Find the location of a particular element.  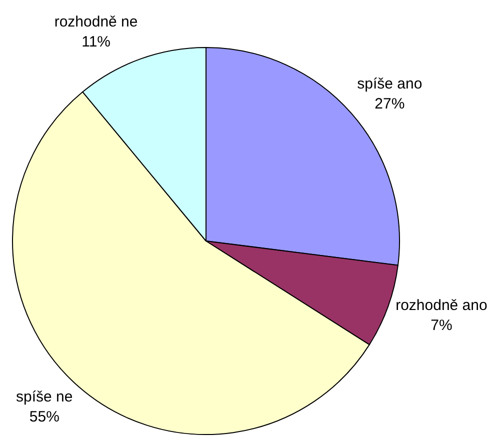

slice-label: spíše ano is located at coordinates (389, 84).